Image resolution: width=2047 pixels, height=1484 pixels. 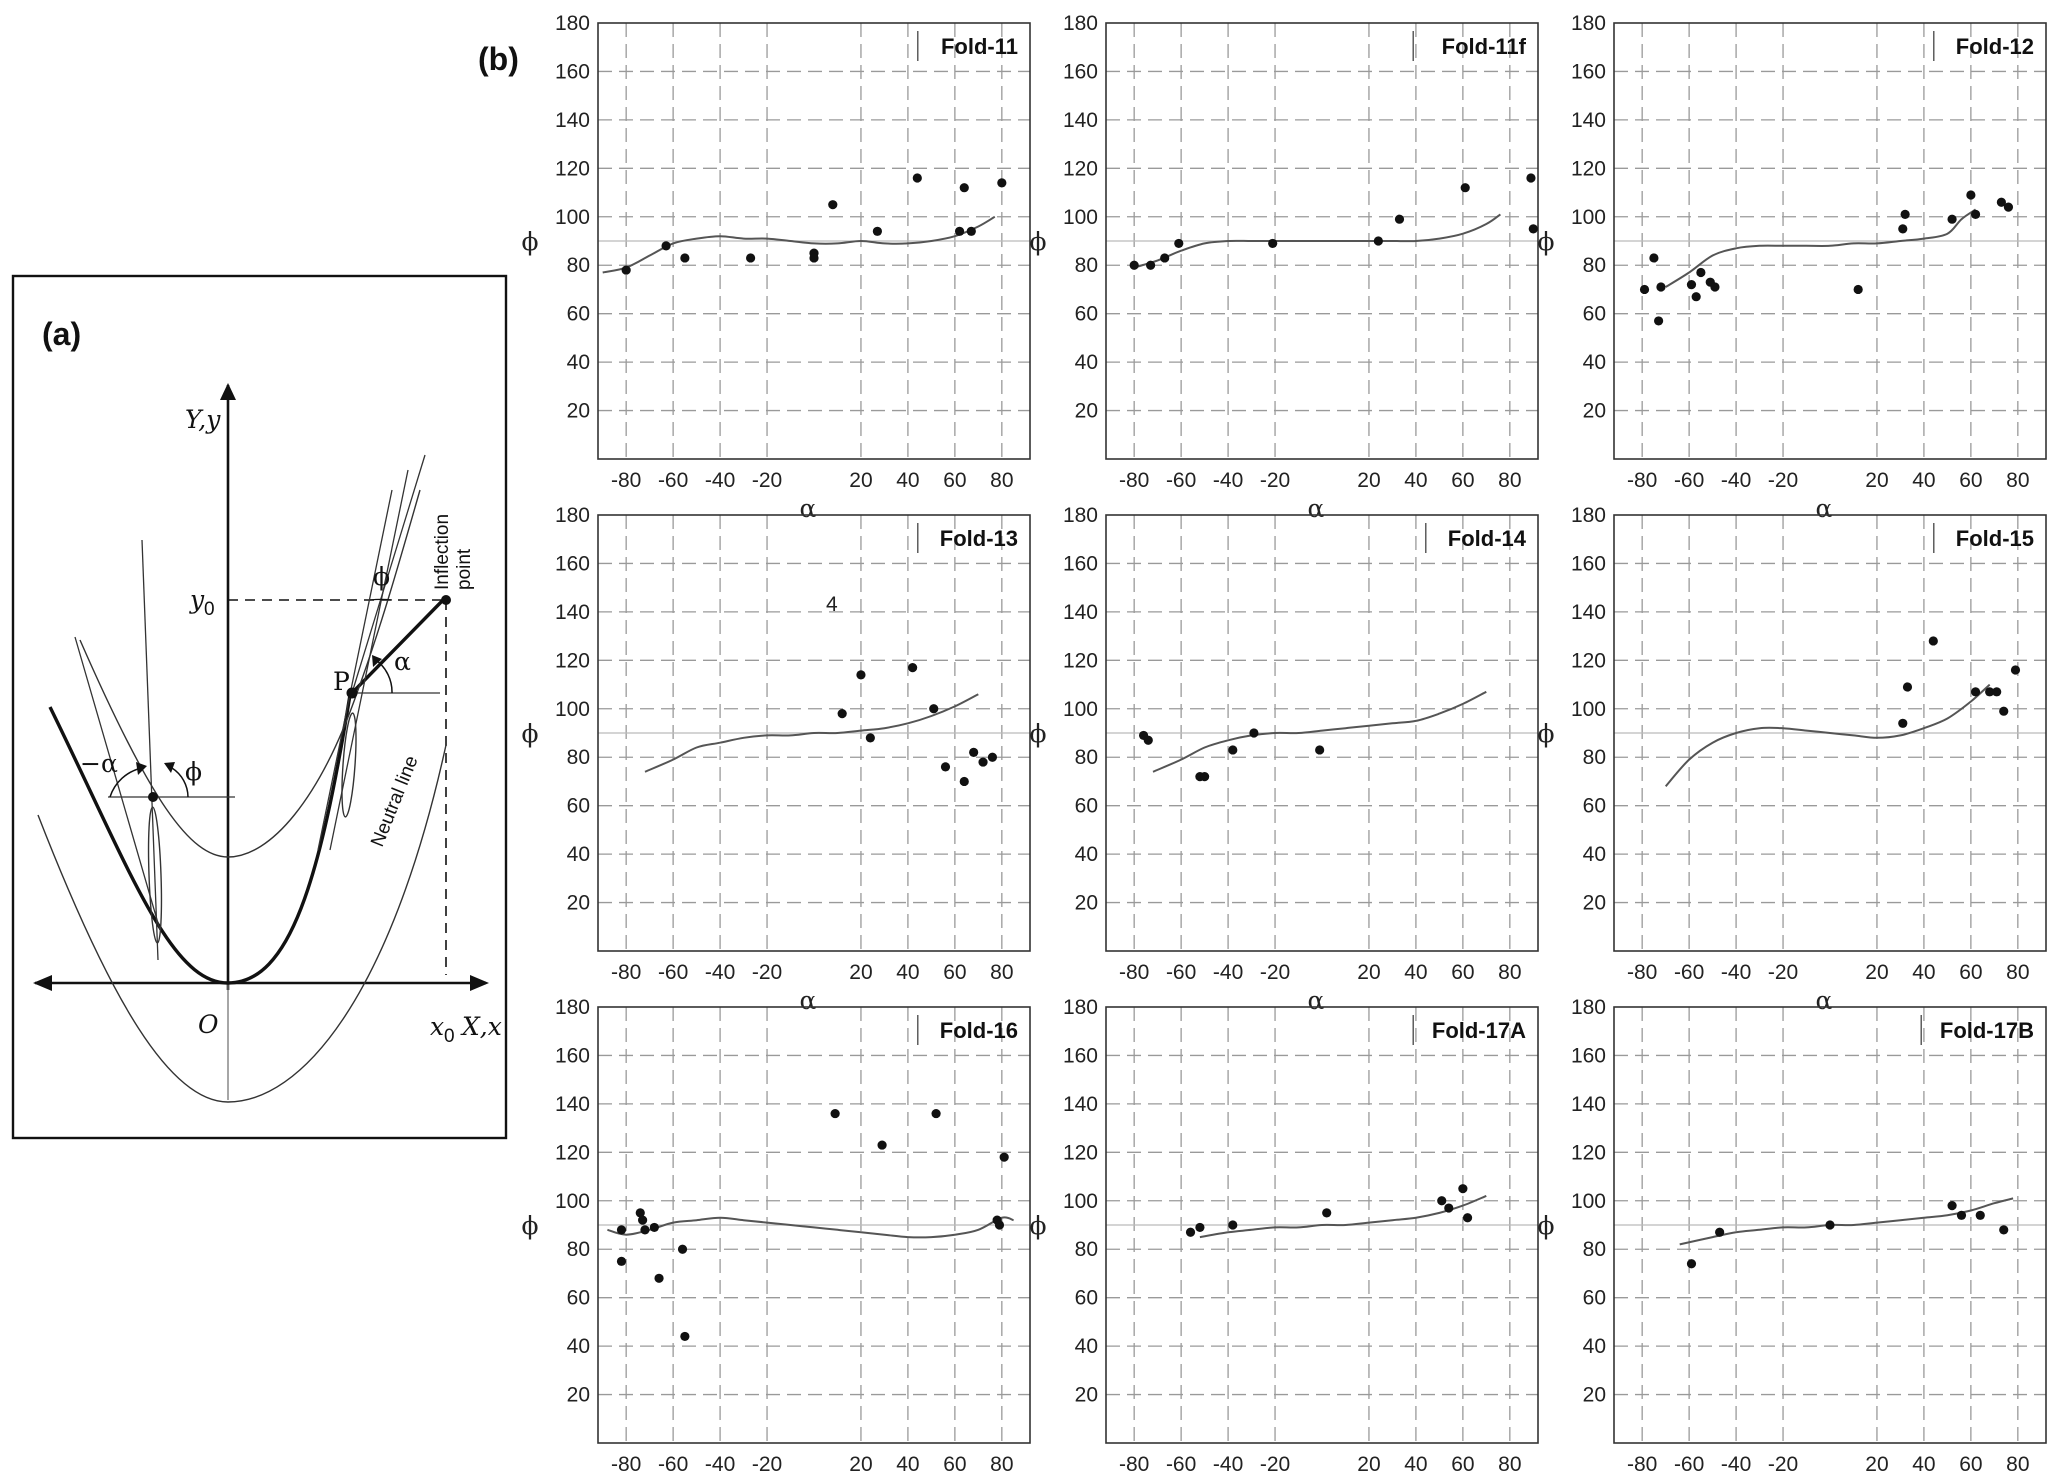 What do you see at coordinates (208, 1024) in the screenshot?
I see `origin-label: O` at bounding box center [208, 1024].